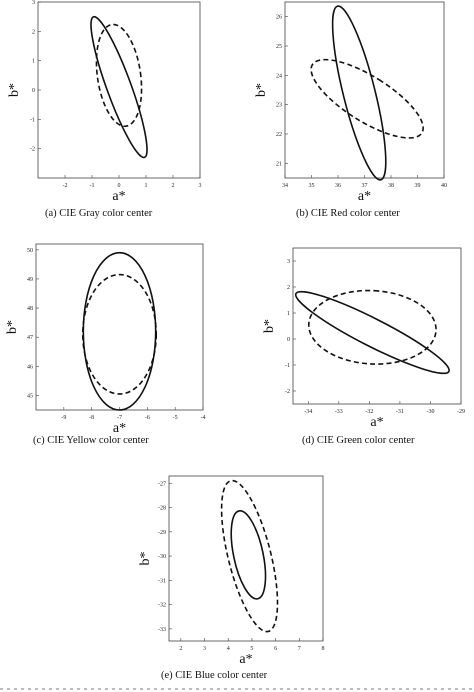  I want to click on x-tick-label: -32, so click(369, 412).